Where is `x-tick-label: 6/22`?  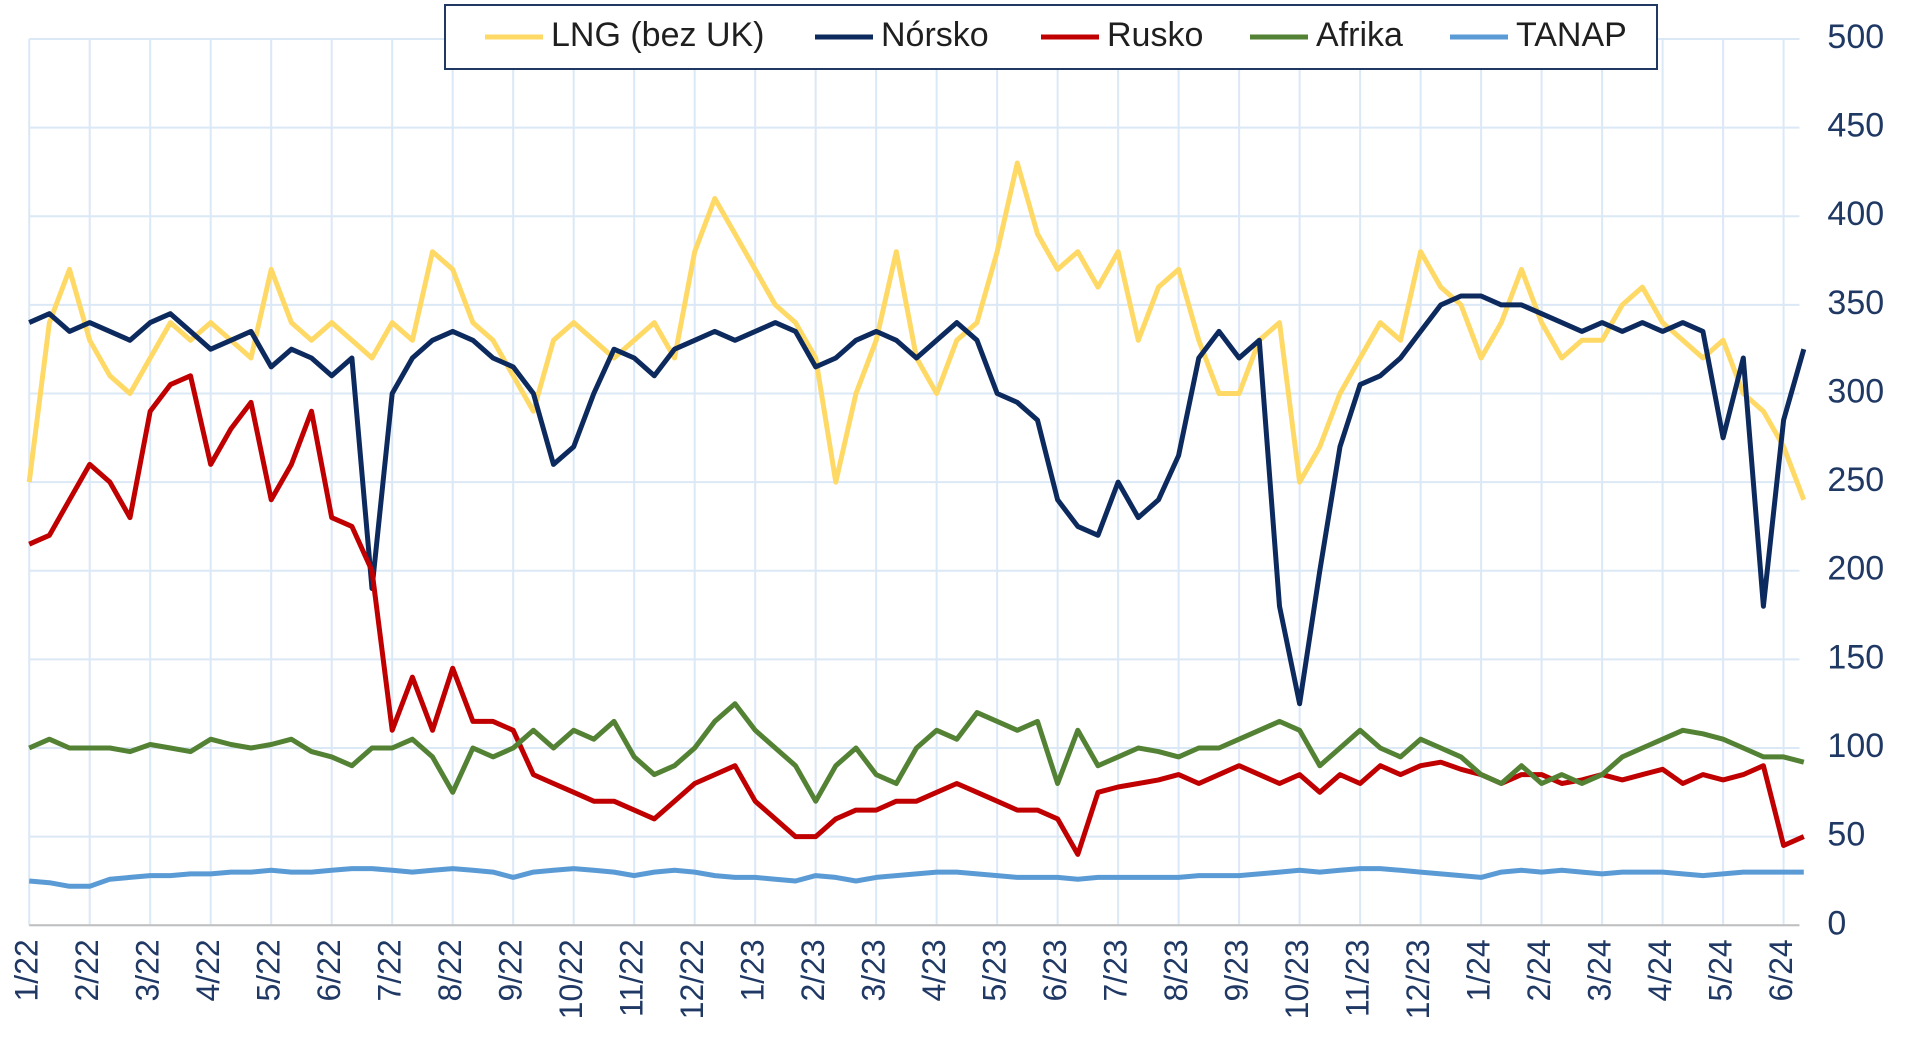
x-tick-label: 6/22 is located at coordinates (329, 970).